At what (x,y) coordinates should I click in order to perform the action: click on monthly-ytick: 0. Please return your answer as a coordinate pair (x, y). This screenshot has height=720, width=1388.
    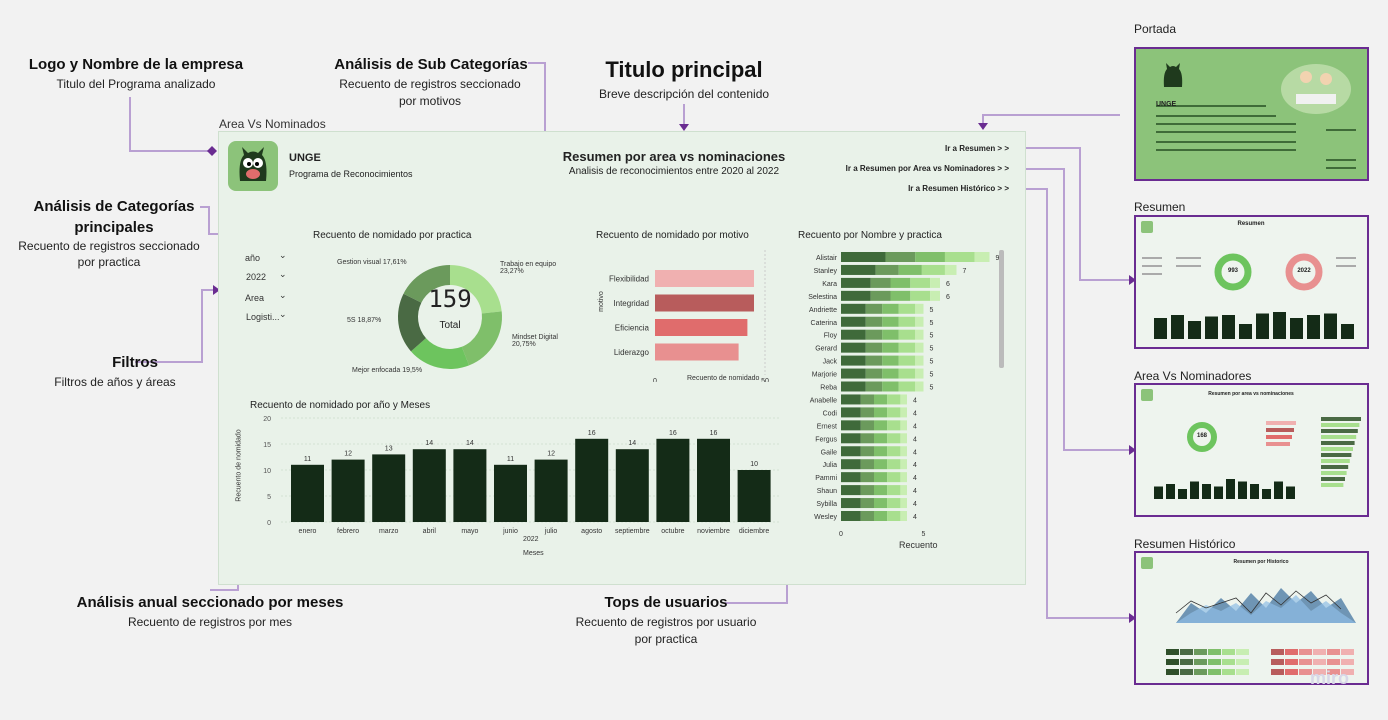
    Looking at the image, I should click on (269, 523).